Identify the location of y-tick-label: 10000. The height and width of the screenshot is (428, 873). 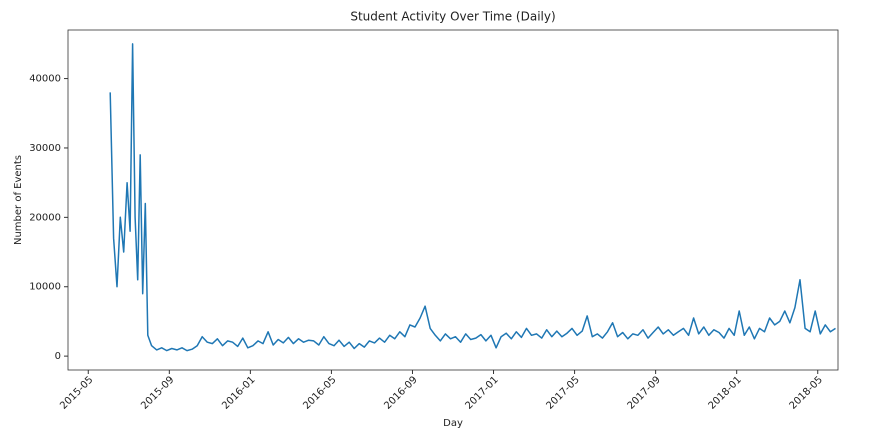
(45, 287).